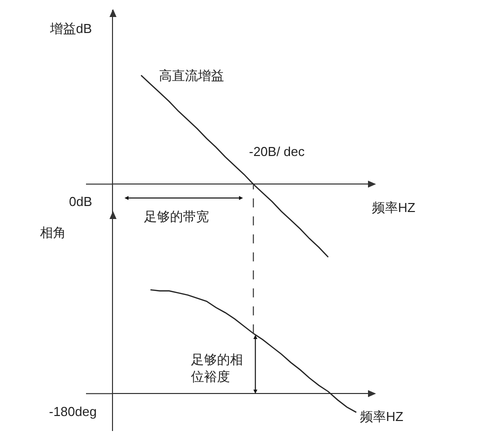  I want to click on text: 0dB, so click(80, 201).